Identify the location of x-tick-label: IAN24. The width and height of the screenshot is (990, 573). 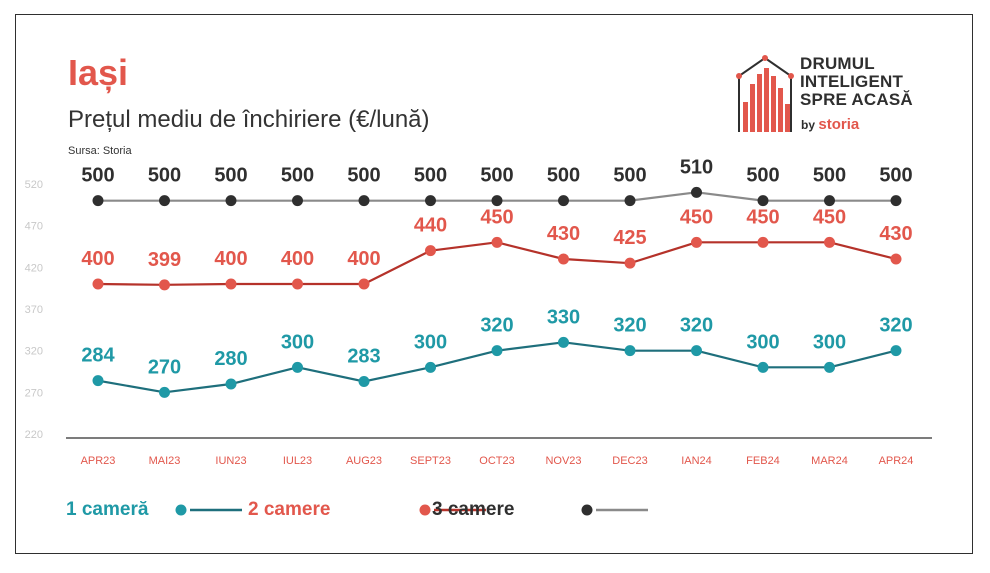
(696, 461).